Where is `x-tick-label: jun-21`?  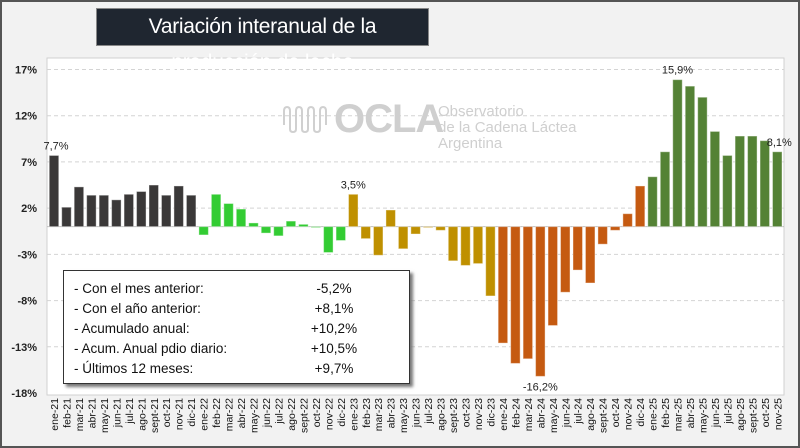
x-tick-label: jun-21 is located at coordinates (117, 413).